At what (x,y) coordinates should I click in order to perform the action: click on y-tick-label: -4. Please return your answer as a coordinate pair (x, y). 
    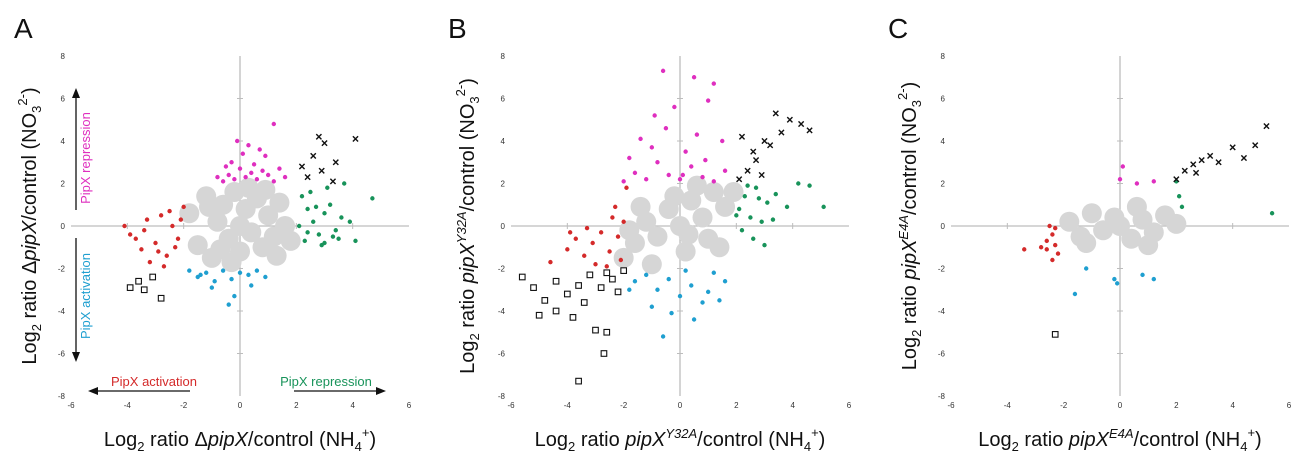
    Looking at the image, I should click on (62, 311).